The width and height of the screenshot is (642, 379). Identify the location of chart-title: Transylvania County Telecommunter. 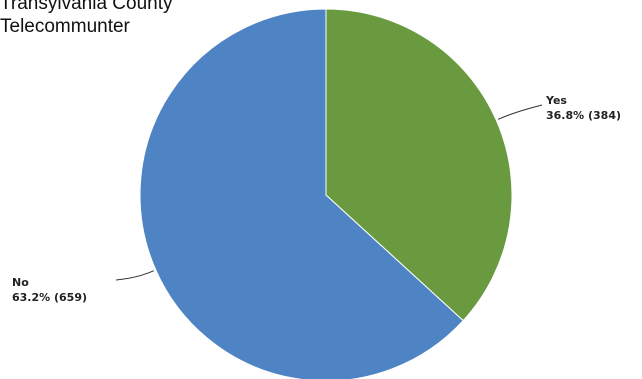
(130, 19).